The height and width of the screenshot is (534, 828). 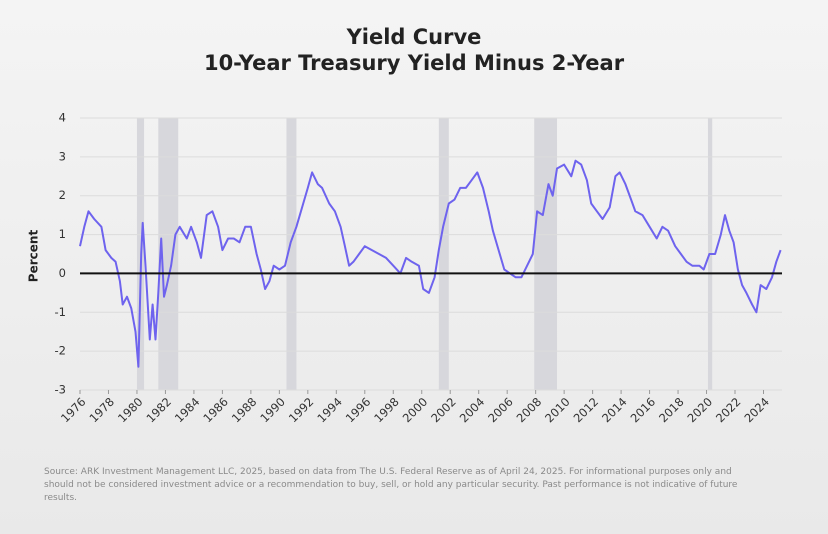 I want to click on y-tick-label: 4, so click(x=62, y=118).